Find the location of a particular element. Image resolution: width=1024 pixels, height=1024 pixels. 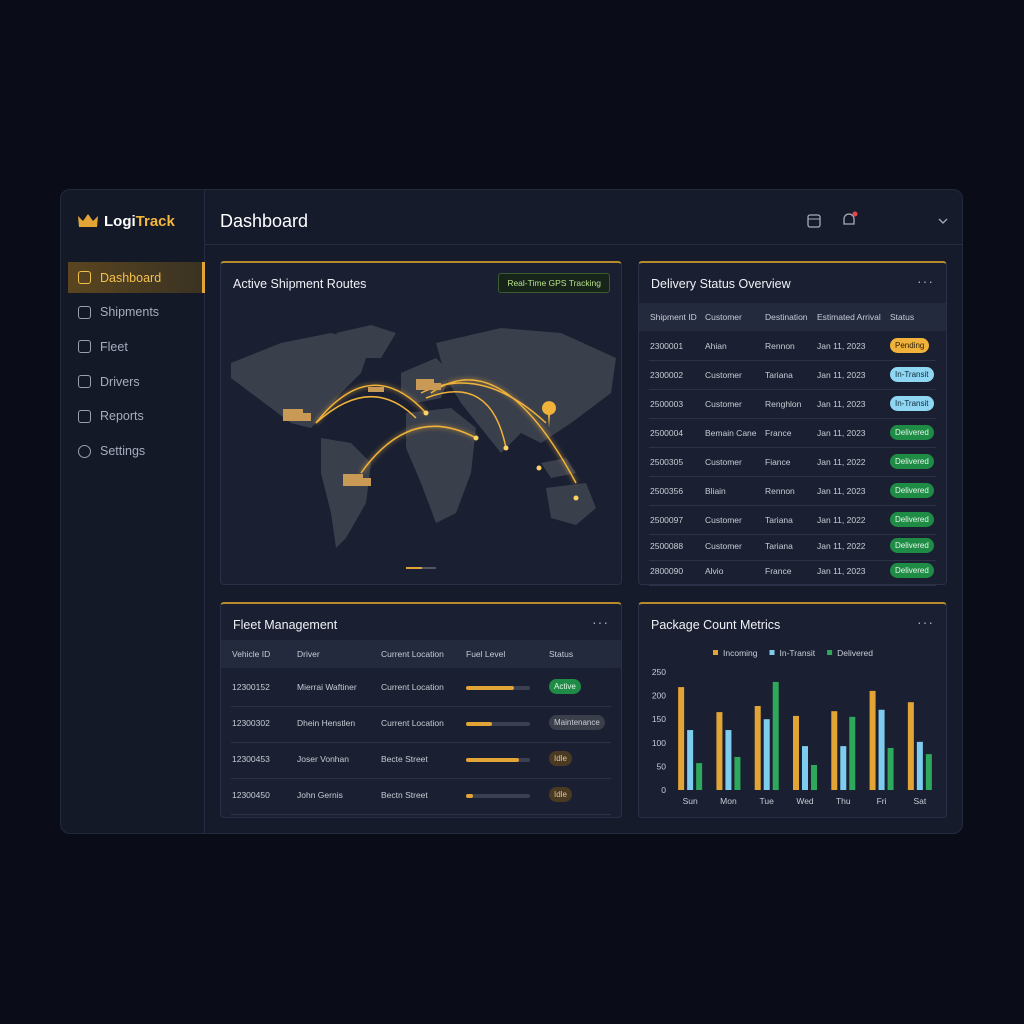

cell: Fiance is located at coordinates (778, 462).